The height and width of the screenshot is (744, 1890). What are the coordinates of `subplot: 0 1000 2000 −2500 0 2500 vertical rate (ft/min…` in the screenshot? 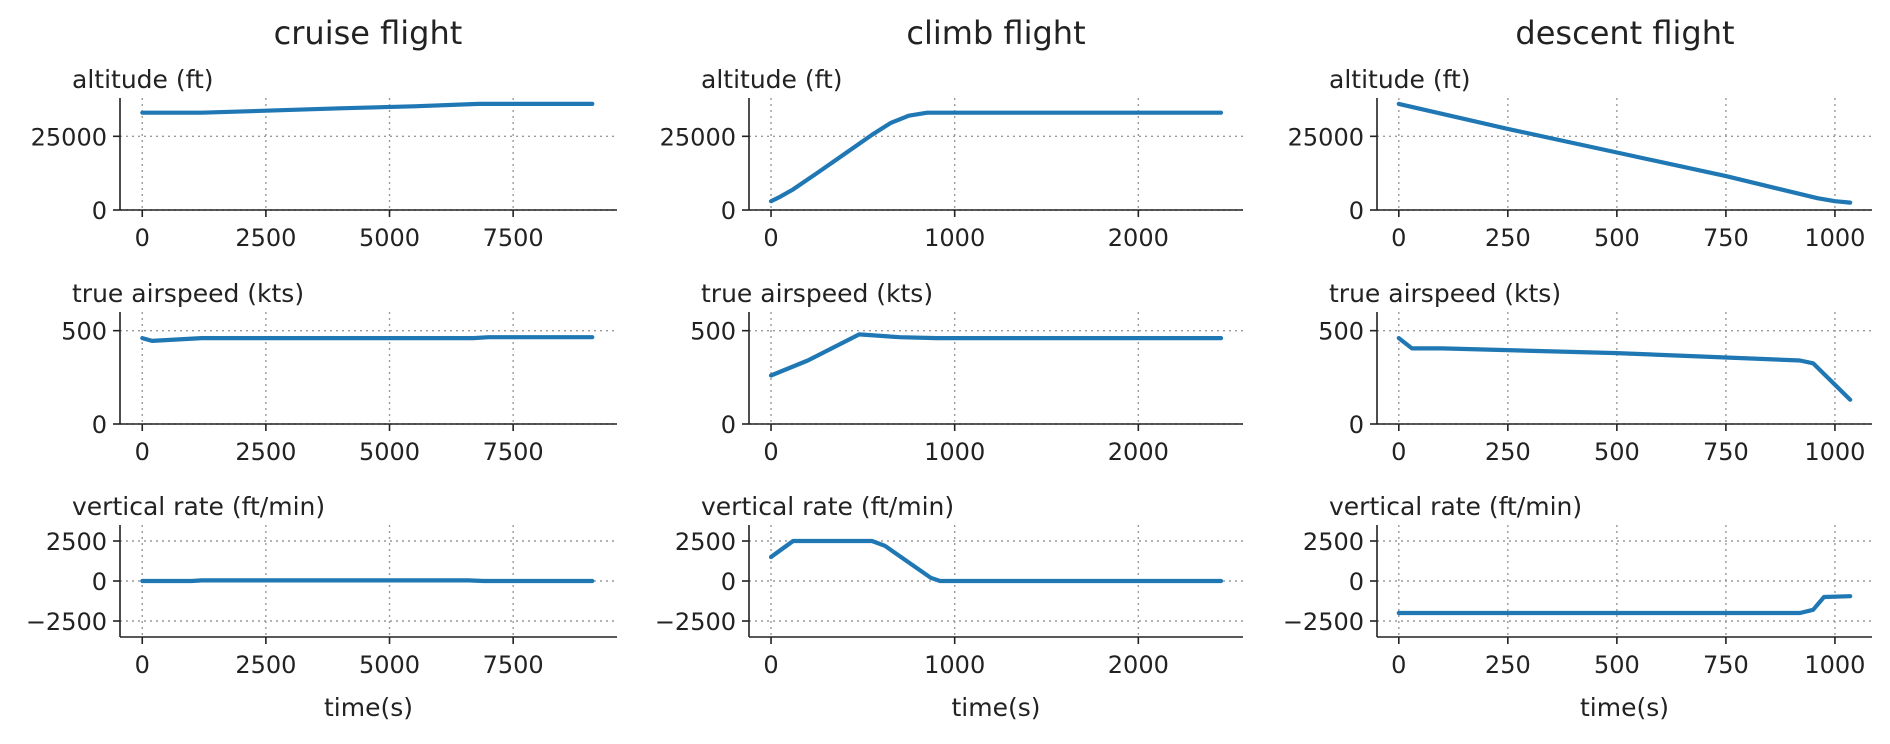 It's located at (949, 607).